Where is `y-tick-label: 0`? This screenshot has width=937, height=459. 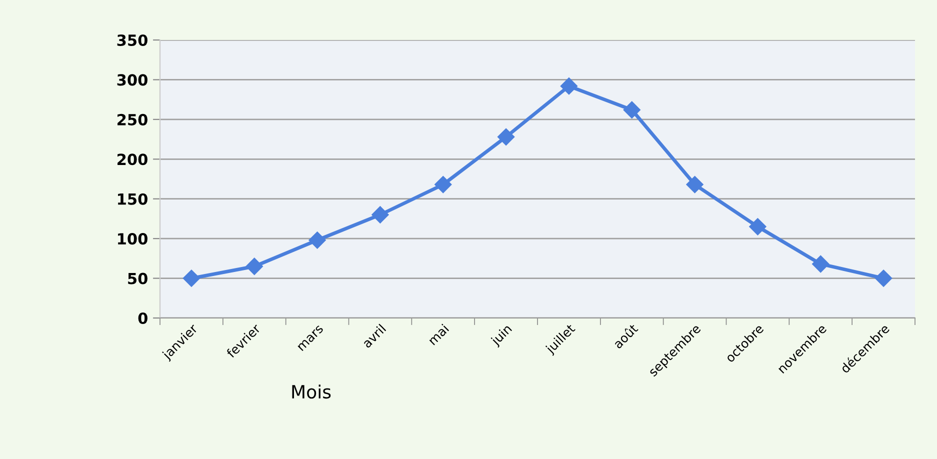 y-tick-label: 0 is located at coordinates (143, 318).